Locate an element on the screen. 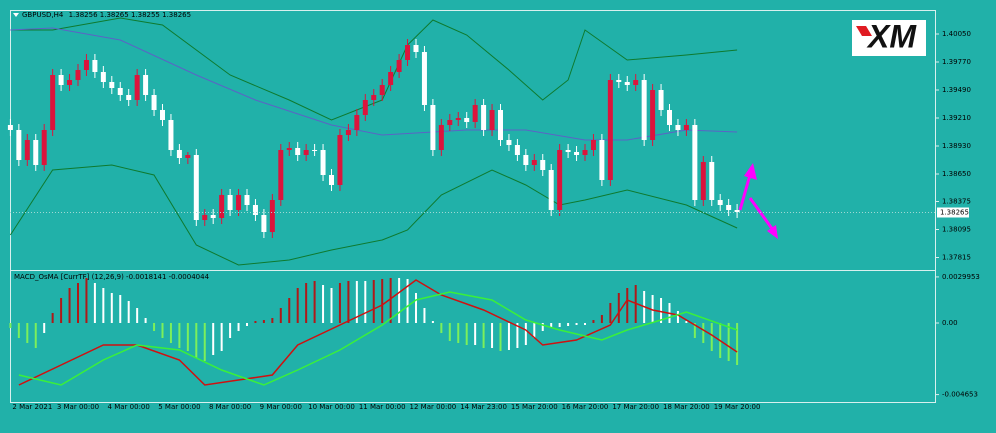 This screenshot has height=433, width=996. y-tick-label: 1.39770 is located at coordinates (956, 62).